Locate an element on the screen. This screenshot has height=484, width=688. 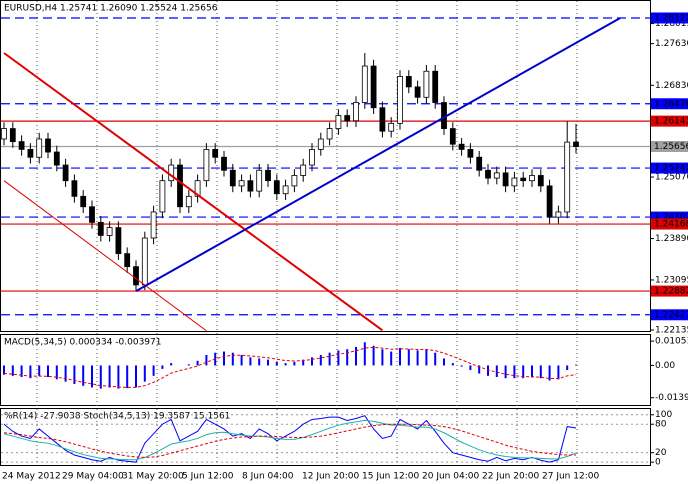
level-label: 1.26143 is located at coordinates (671, 122).